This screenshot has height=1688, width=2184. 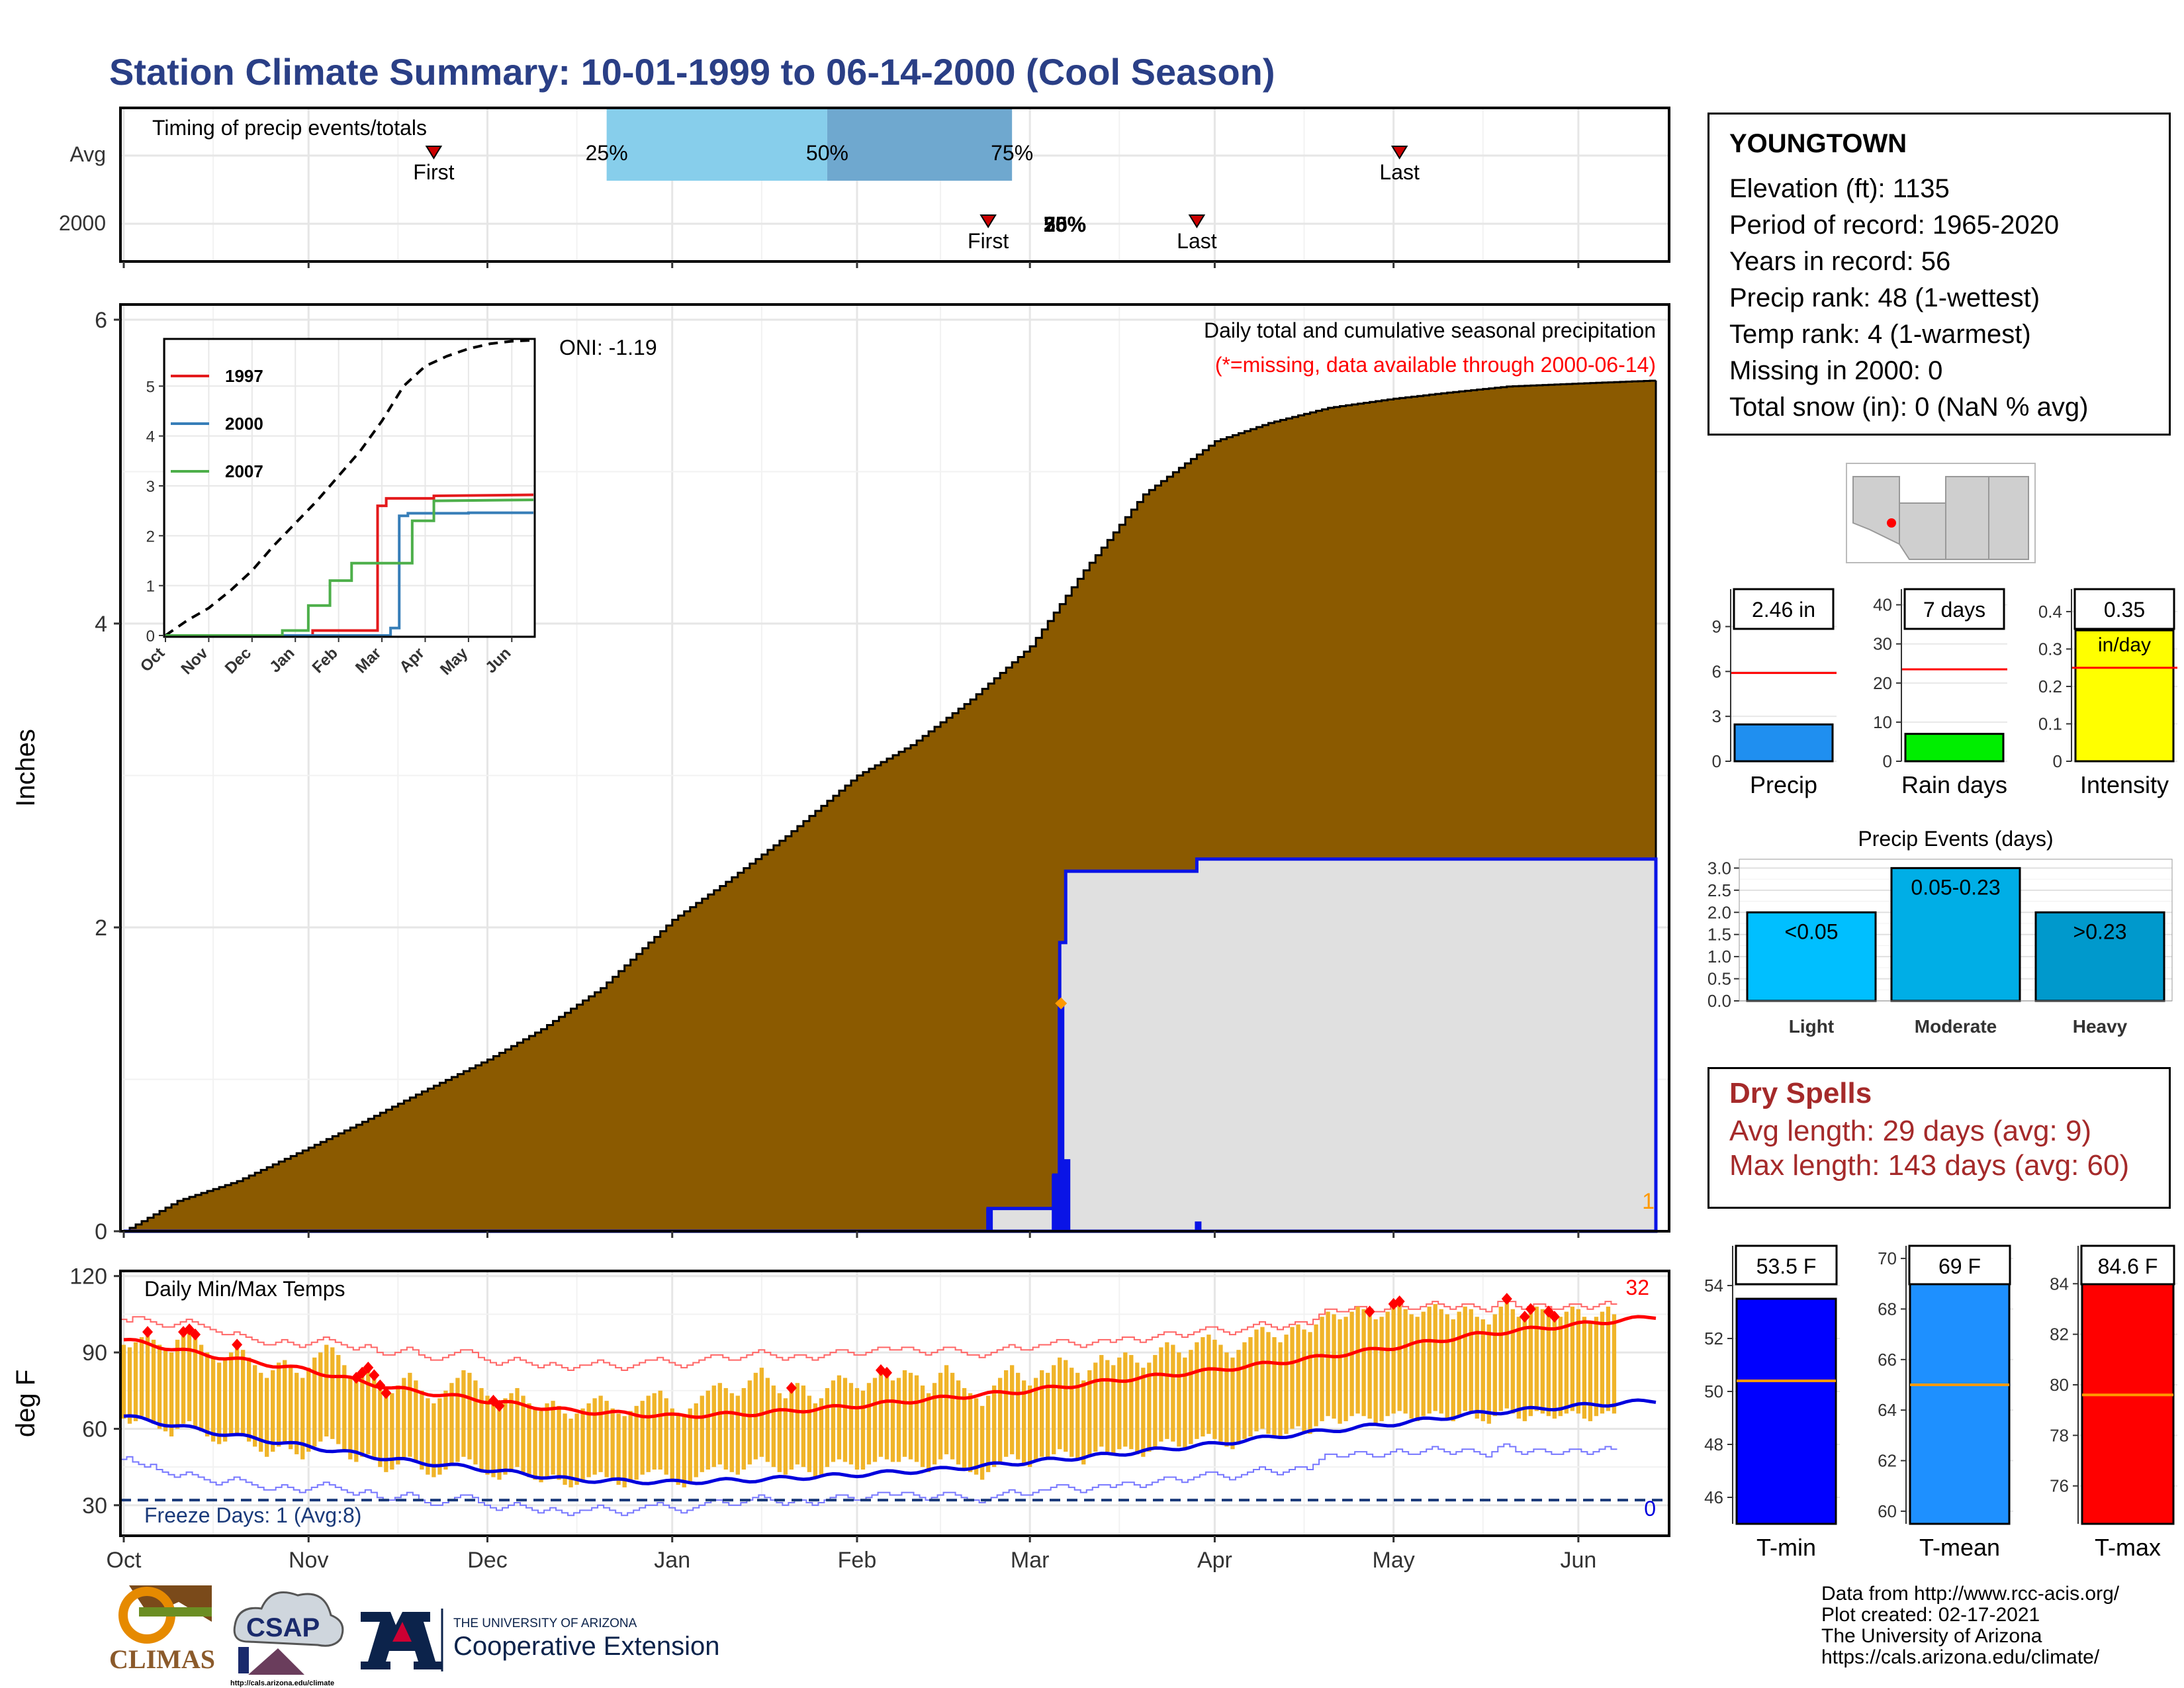 I want to click on y-tick-label: 66, so click(x=1888, y=1360).